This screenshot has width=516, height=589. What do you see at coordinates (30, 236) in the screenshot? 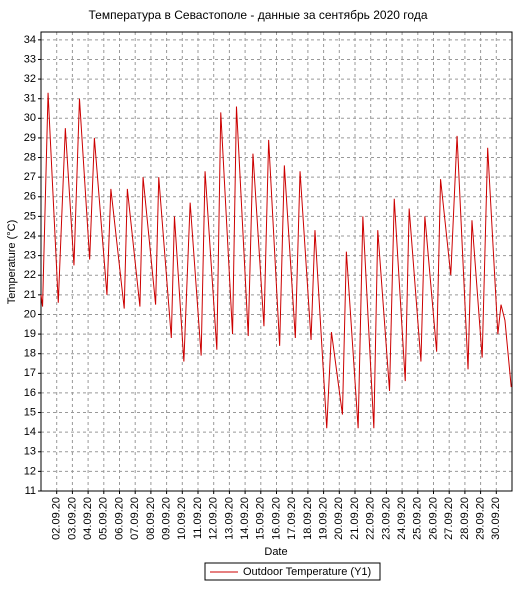
I see `y-tick-label: 24` at bounding box center [30, 236].